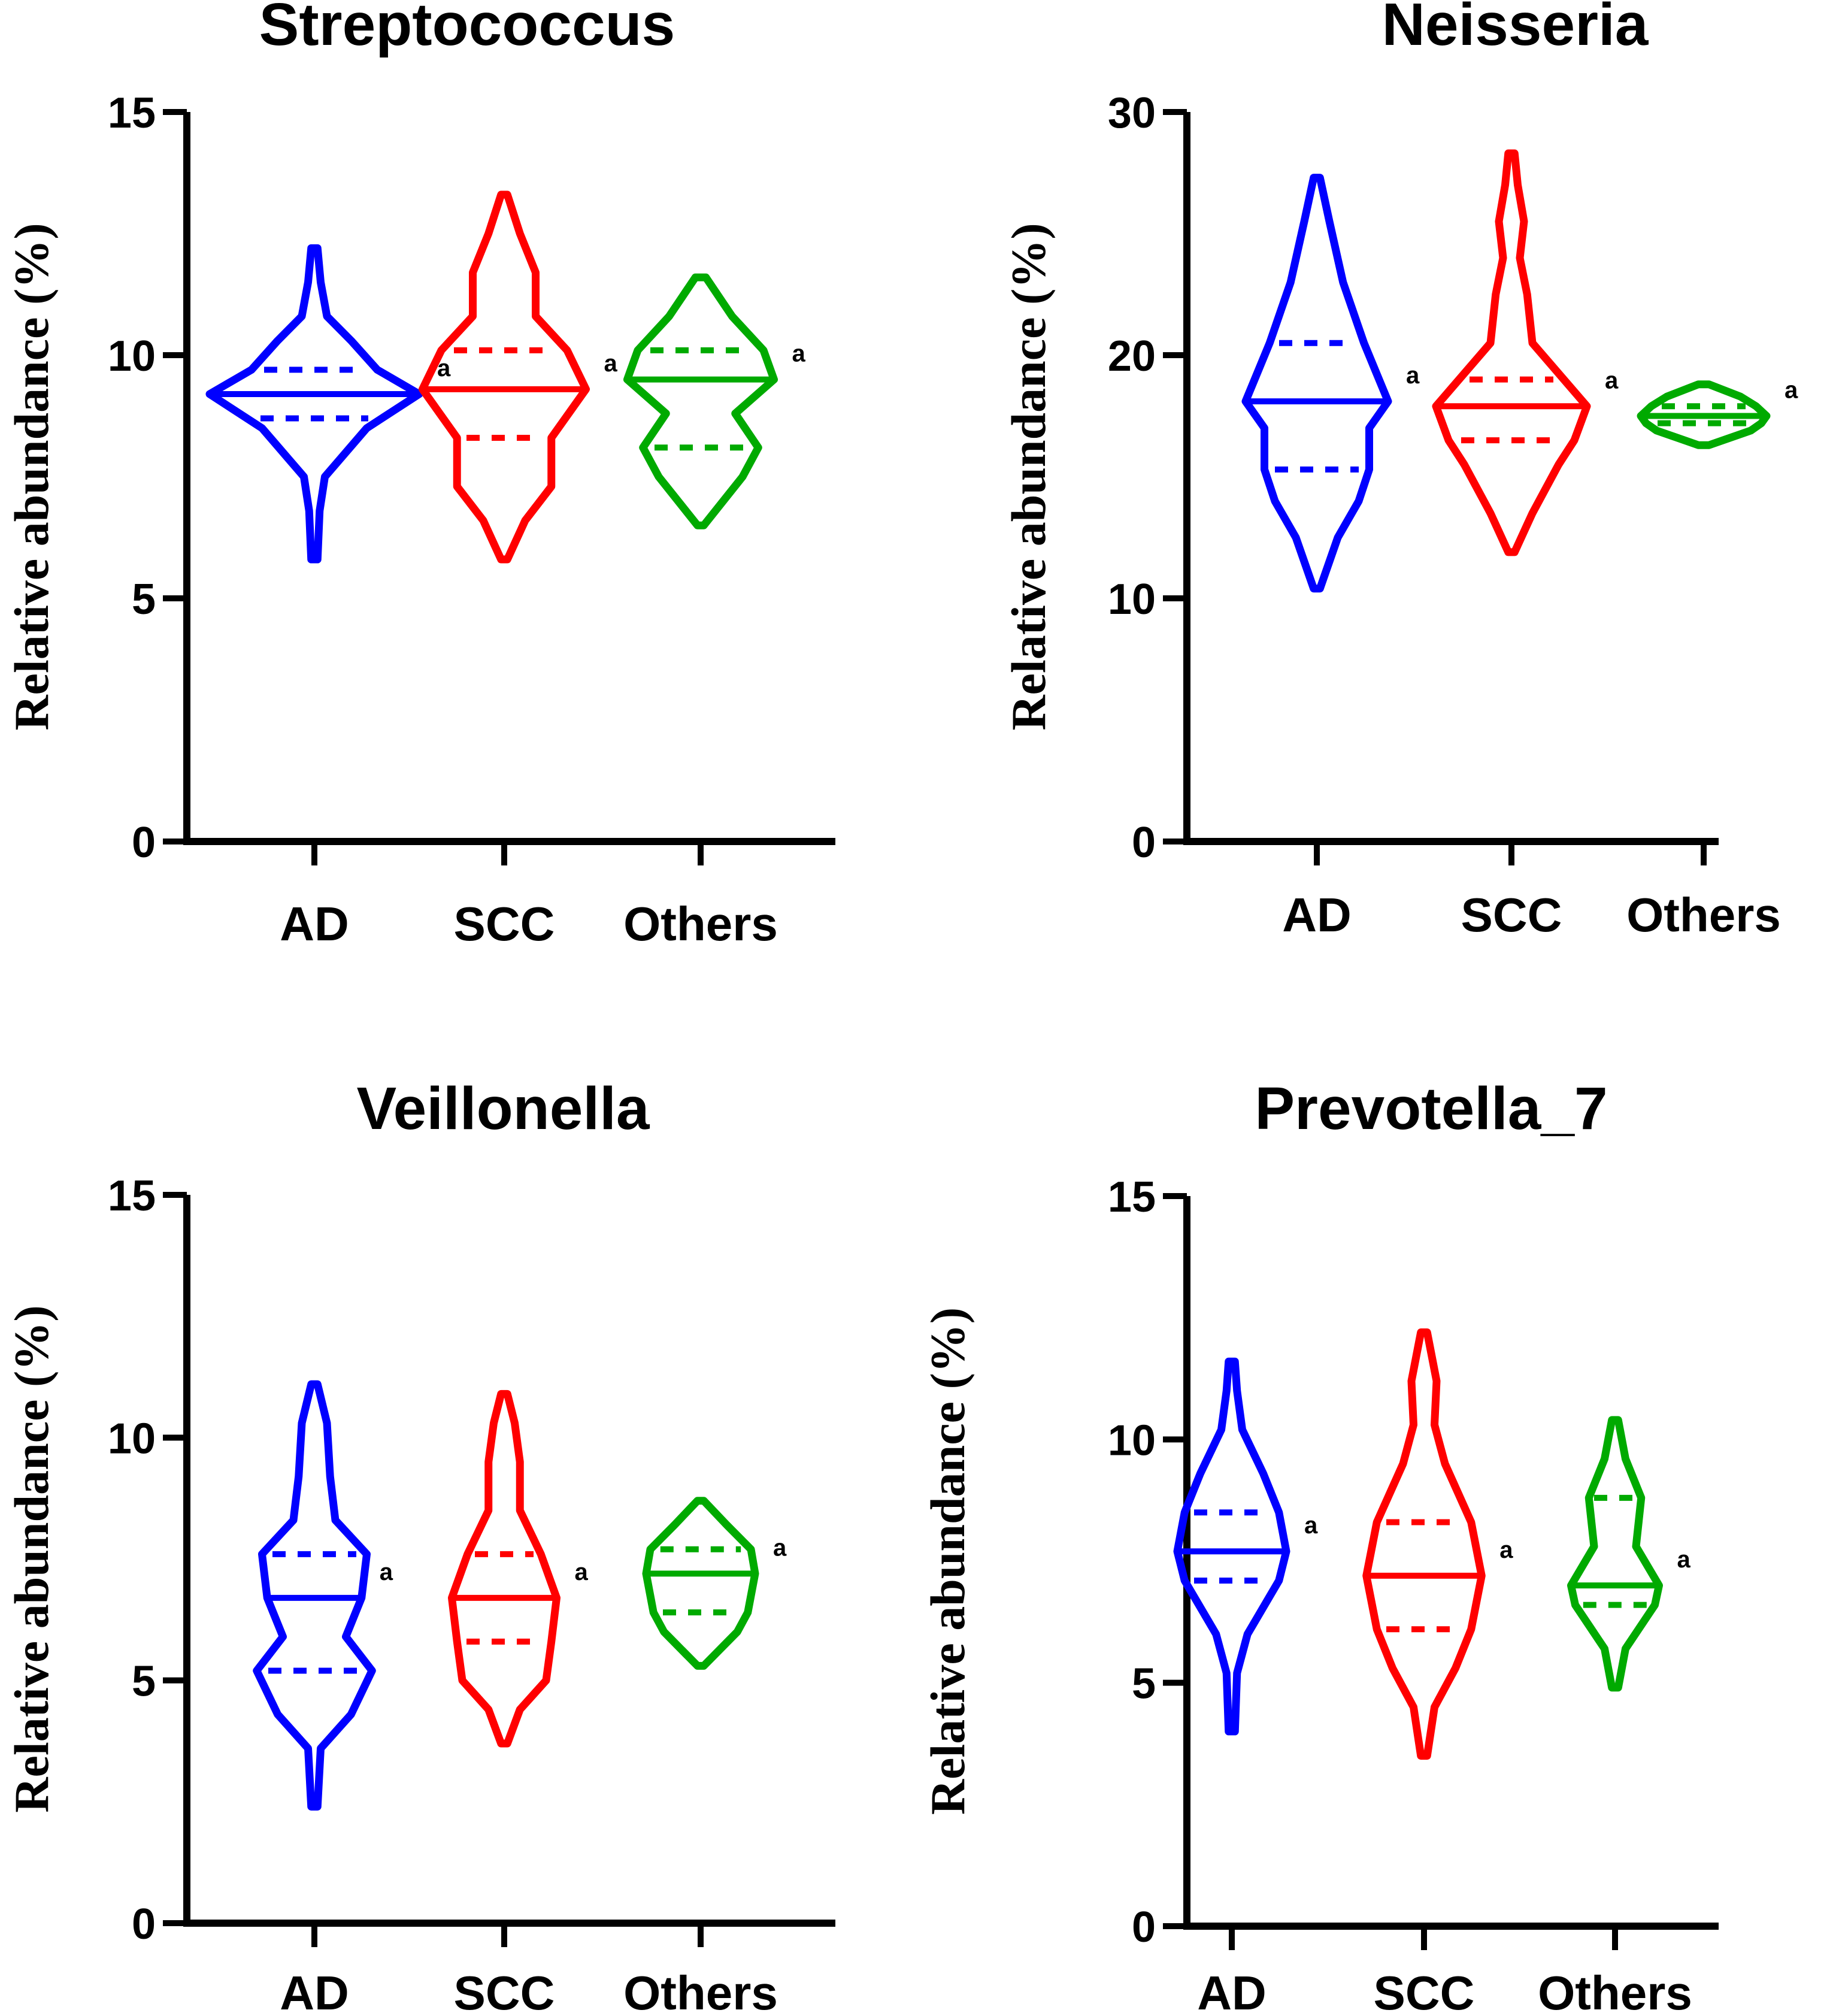 The width and height of the screenshot is (1839, 2016). I want to click on chart-title: Prevotella_7, so click(1431, 1108).